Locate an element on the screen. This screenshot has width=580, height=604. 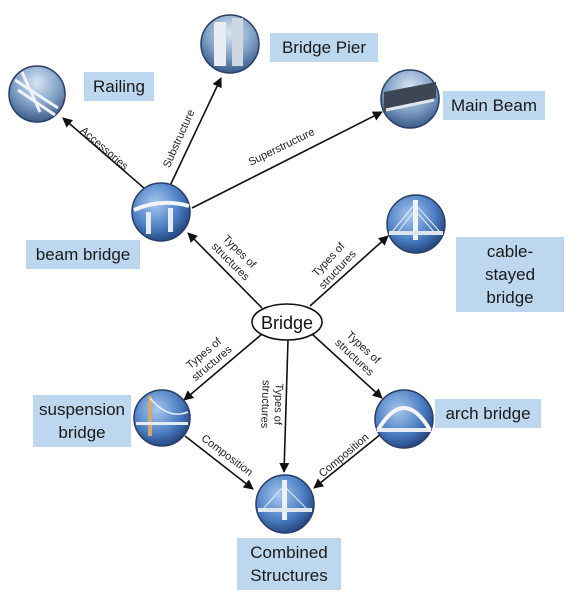
edge-types-arch is located at coordinates (347, 366).